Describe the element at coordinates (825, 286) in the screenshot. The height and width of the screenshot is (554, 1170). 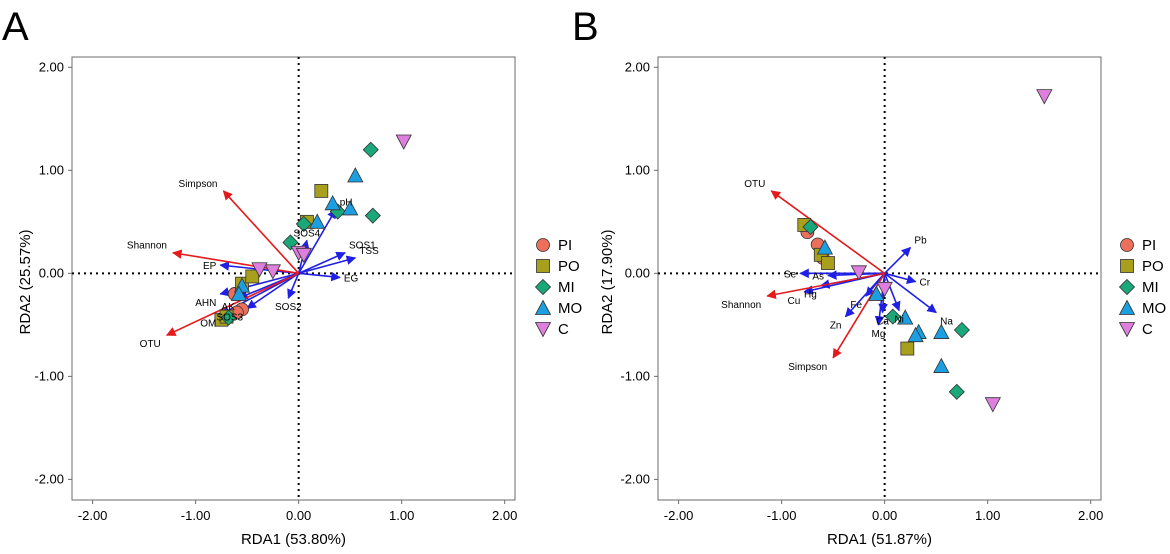
I see `panel-b-vector-shannon` at that location.